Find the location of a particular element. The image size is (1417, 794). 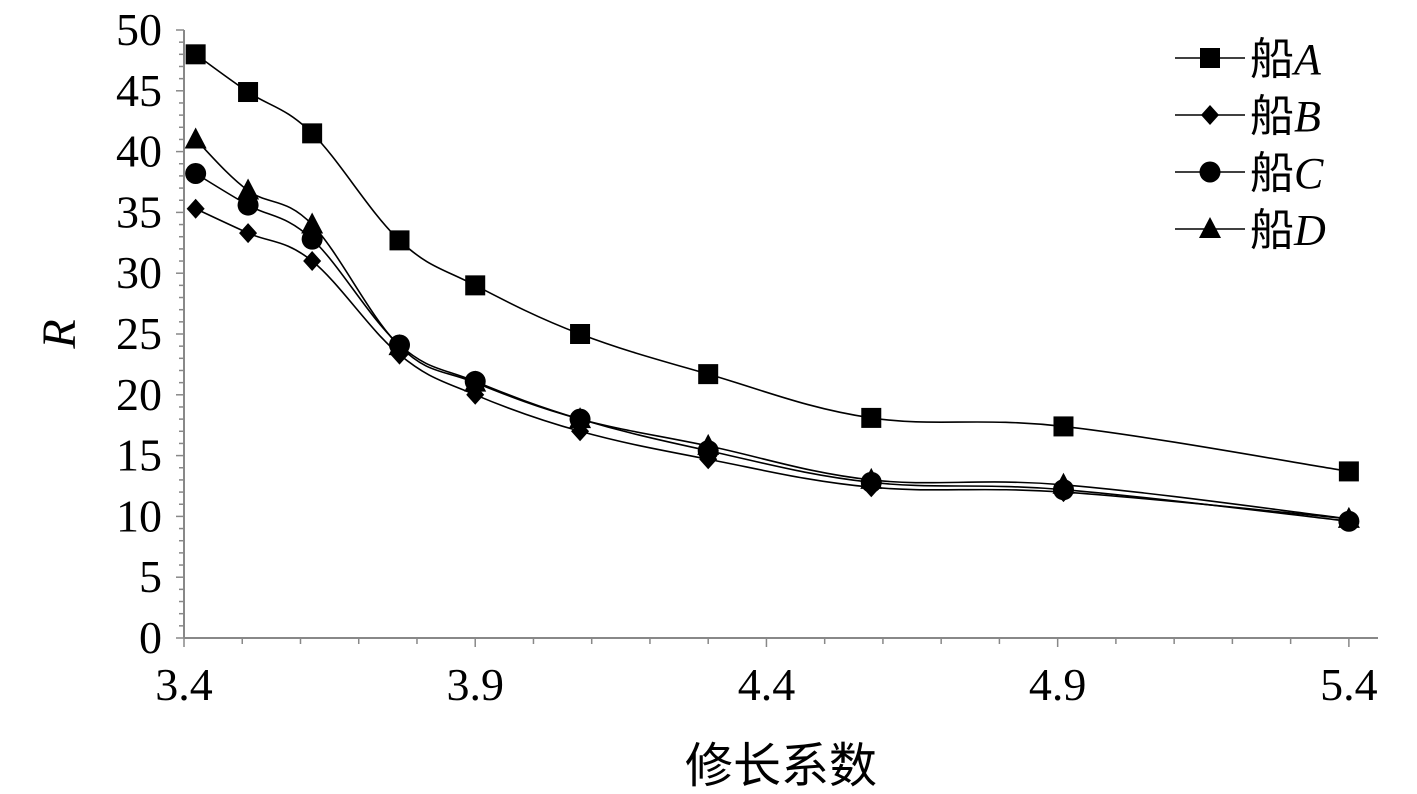

x-tick-label: 5.4 is located at coordinates (1349, 684).